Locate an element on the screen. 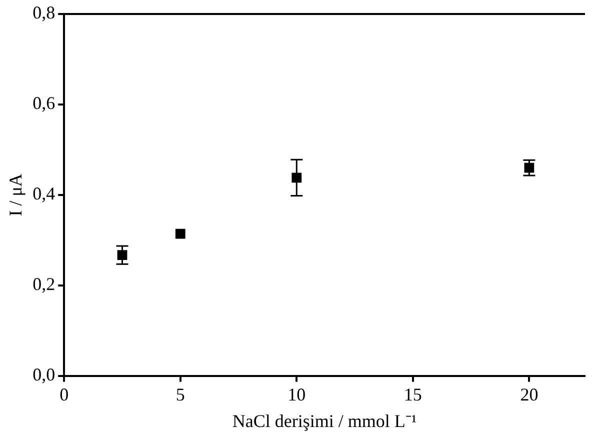  y-axis-title: I / μA is located at coordinates (16, 195).